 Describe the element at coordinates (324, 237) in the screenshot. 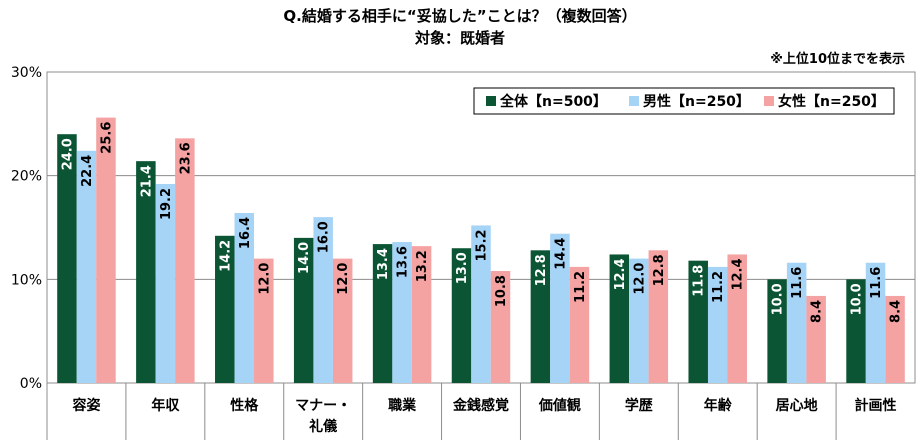

I see `bar-value-label: 16.0` at that location.